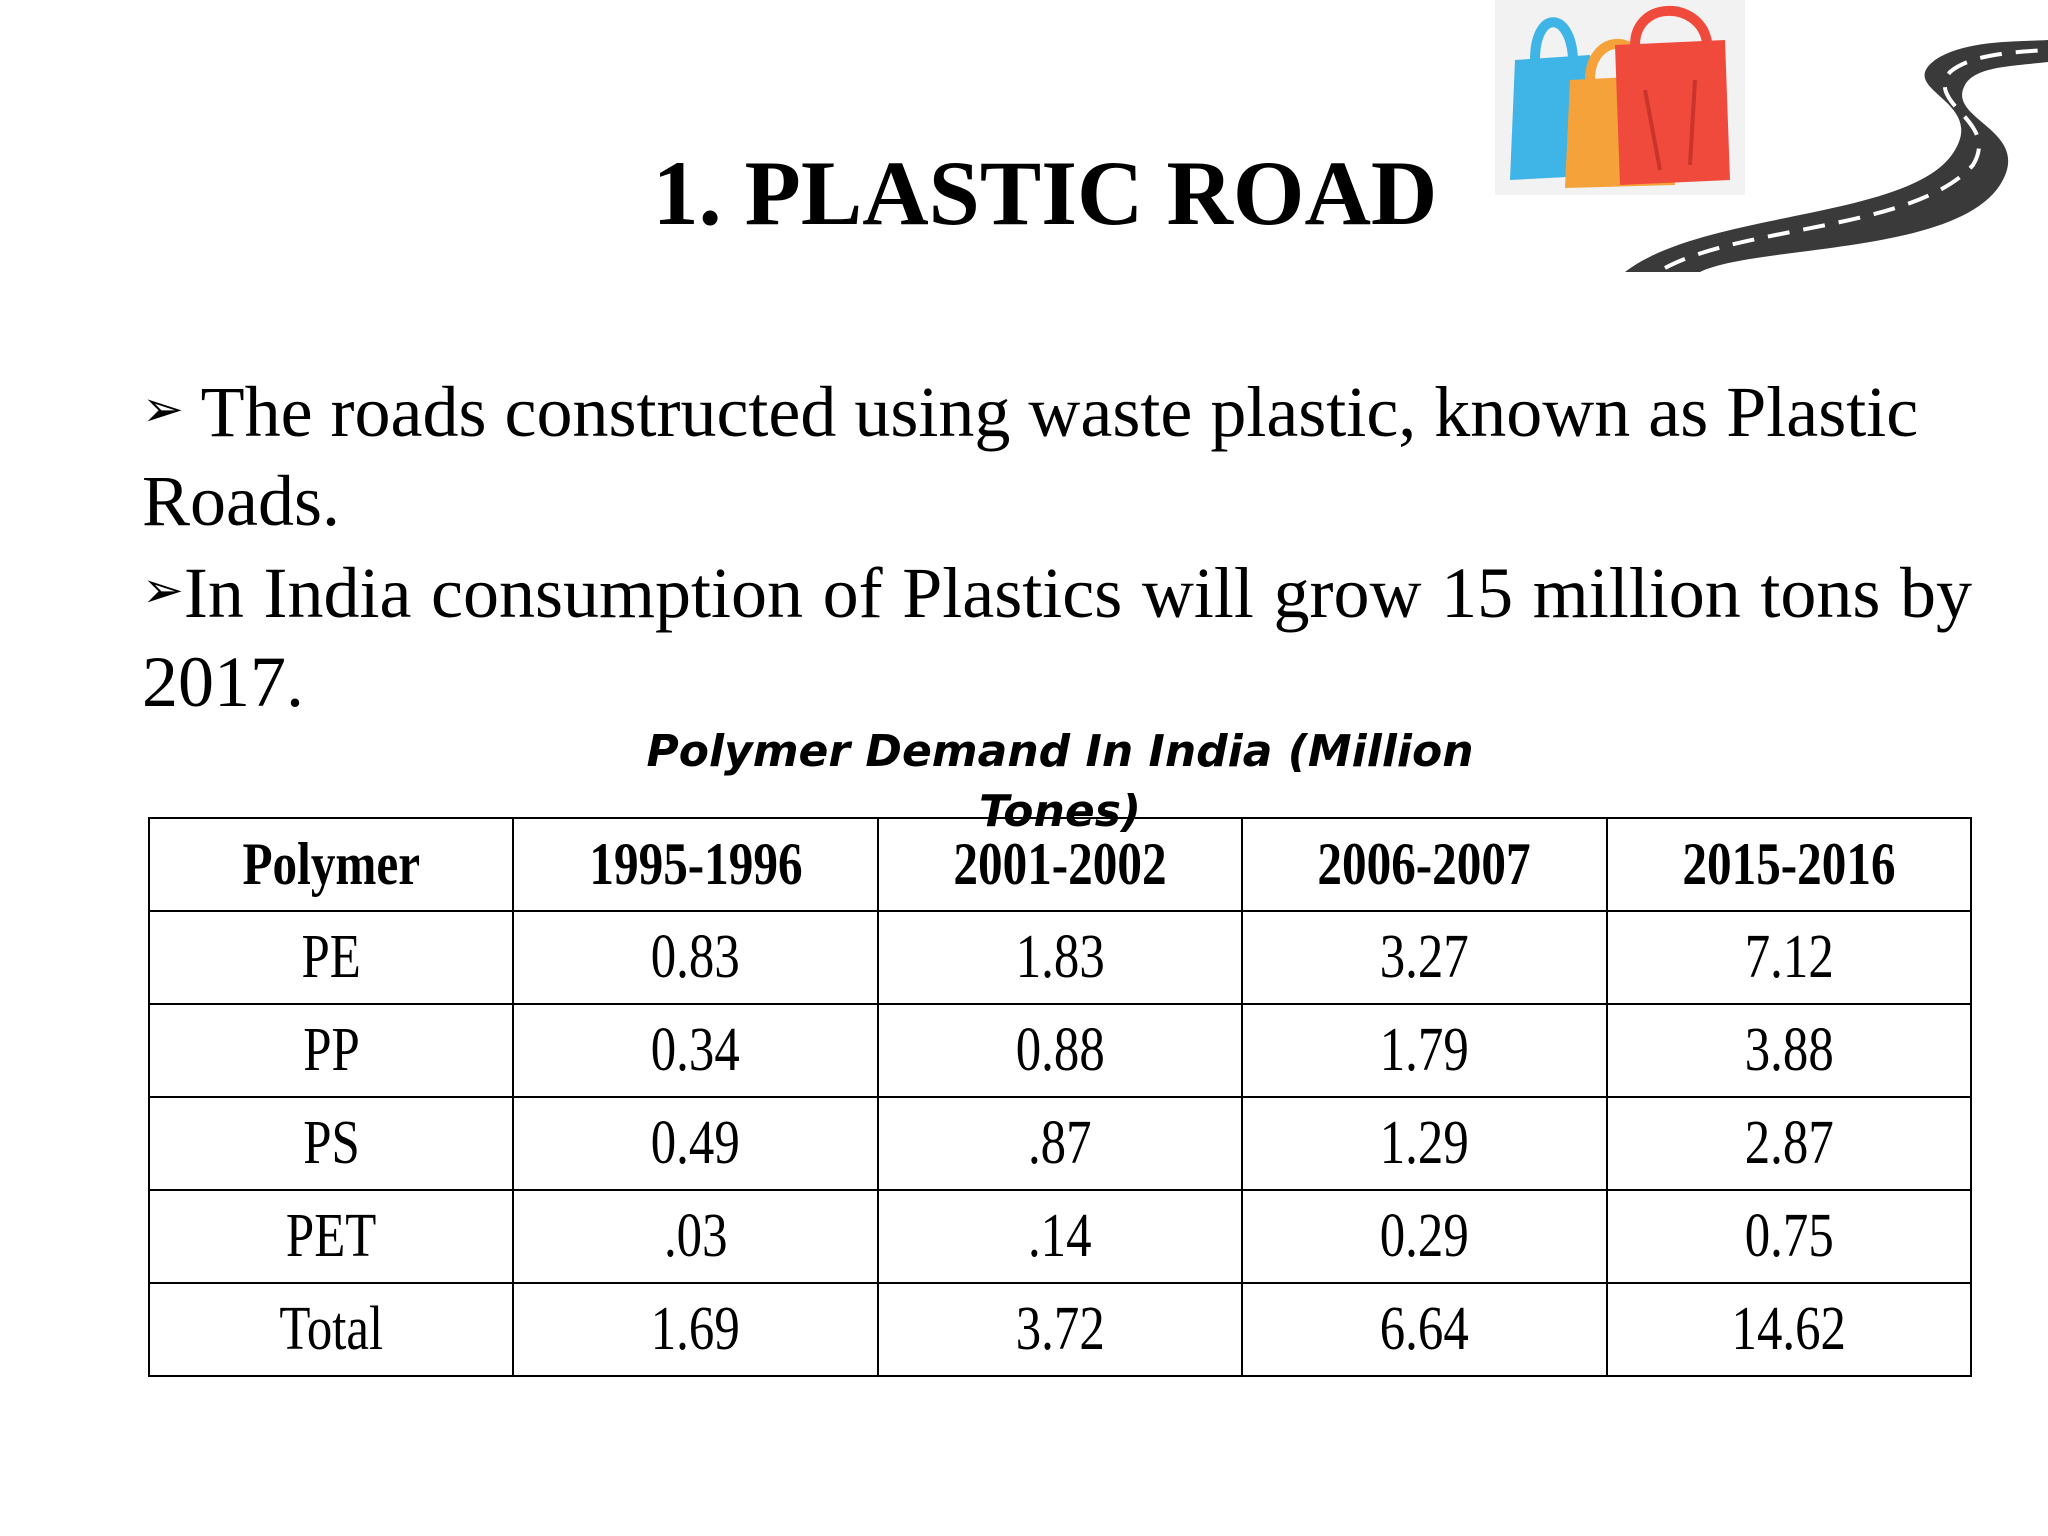 The image size is (2048, 1536). Describe the element at coordinates (331, 1329) in the screenshot. I see `table-cell: Total` at that location.